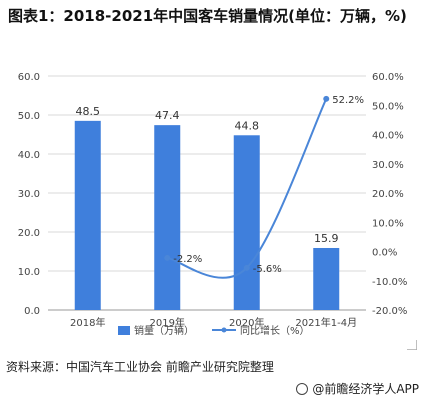 The width and height of the screenshot is (425, 401). Describe the element at coordinates (388, 165) in the screenshot. I see `y-right-tick-label: 30.0%` at that location.